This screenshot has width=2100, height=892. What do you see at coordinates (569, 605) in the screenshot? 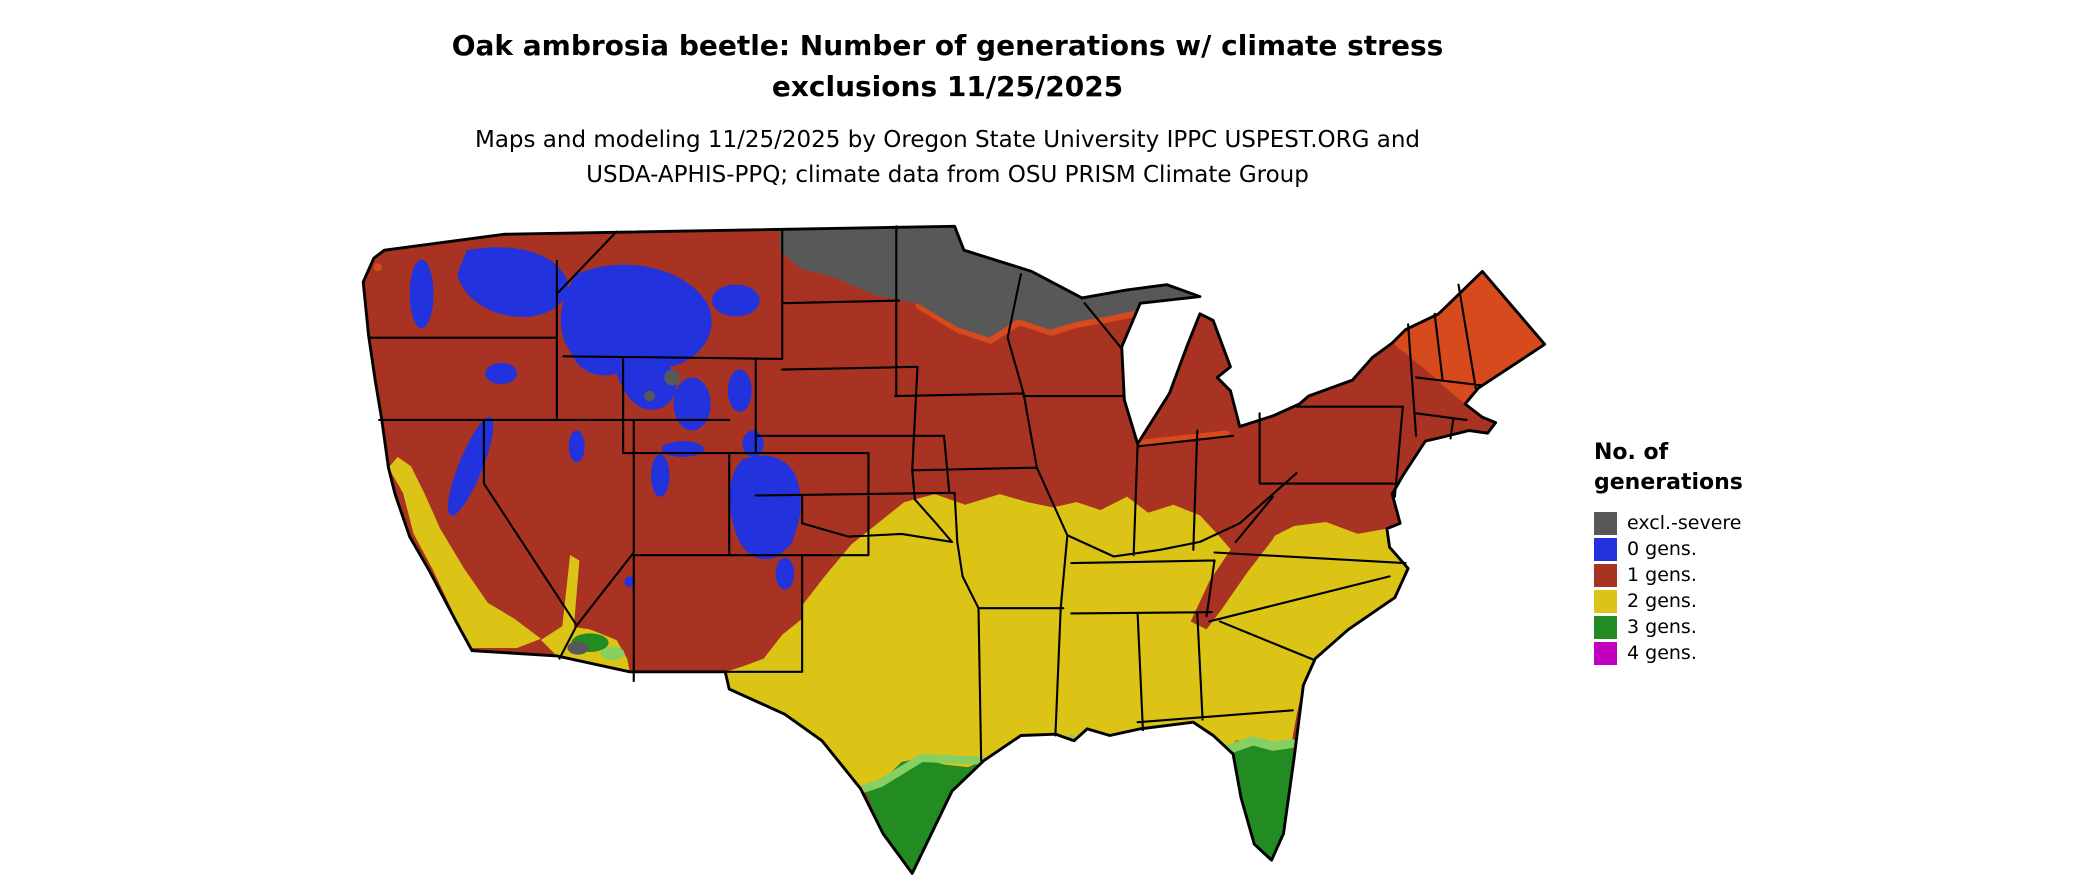
I see `region-2gen-colorado-river-strip` at bounding box center [569, 605].